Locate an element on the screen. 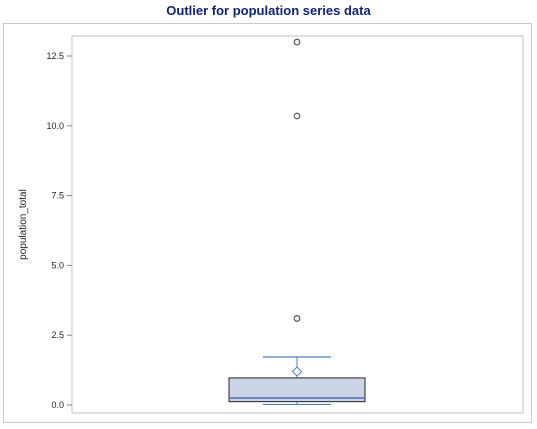 The height and width of the screenshot is (429, 537). mean-marker is located at coordinates (297, 371).